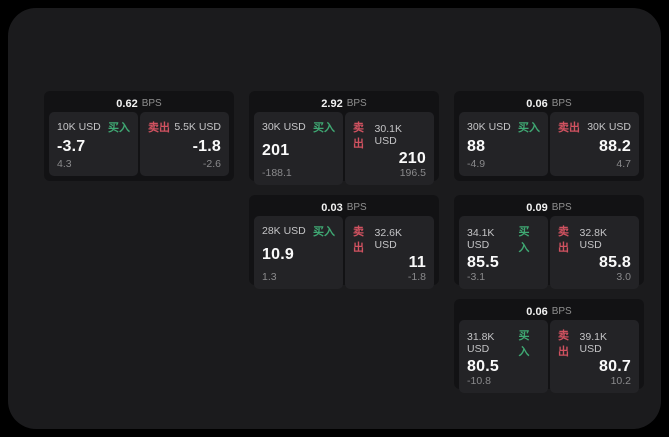 The width and height of the screenshot is (669, 437). What do you see at coordinates (615, 146) in the screenshot?
I see `sell-price: 88.2` at bounding box center [615, 146].